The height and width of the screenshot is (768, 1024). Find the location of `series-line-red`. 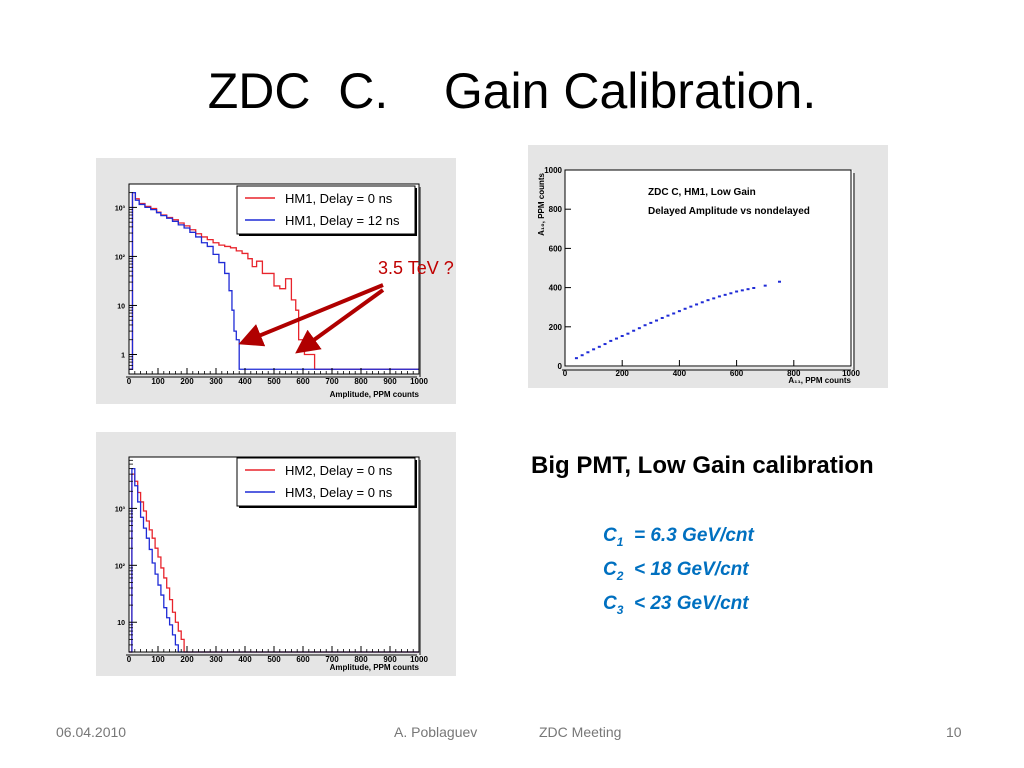

series-line-red is located at coordinates (274, 563).